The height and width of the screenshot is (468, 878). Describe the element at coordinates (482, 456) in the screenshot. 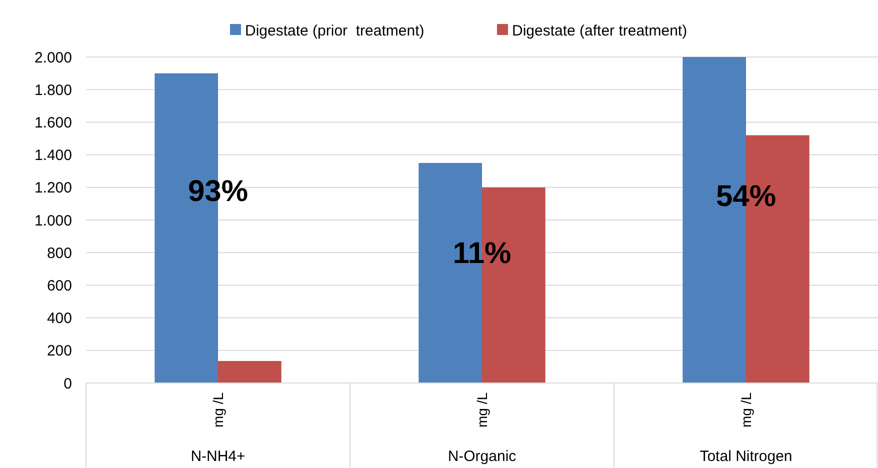

I see `x-tick-label: N-Organic` at that location.